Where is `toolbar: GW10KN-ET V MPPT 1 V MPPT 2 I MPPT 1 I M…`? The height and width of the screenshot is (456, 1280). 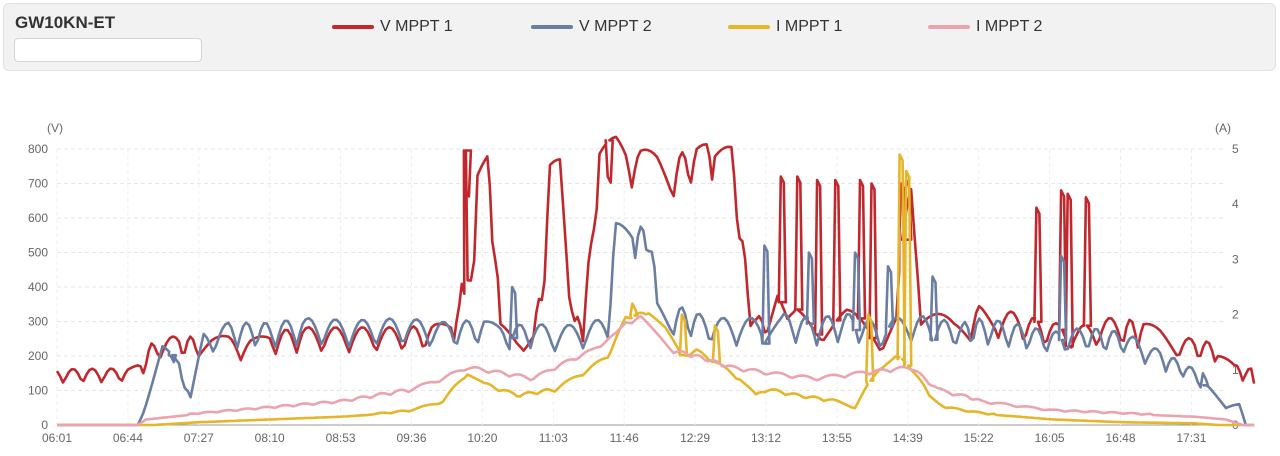
toolbar: GW10KN-ET V MPPT 1 V MPPT 2 I MPPT 1 I M… is located at coordinates (639, 37).